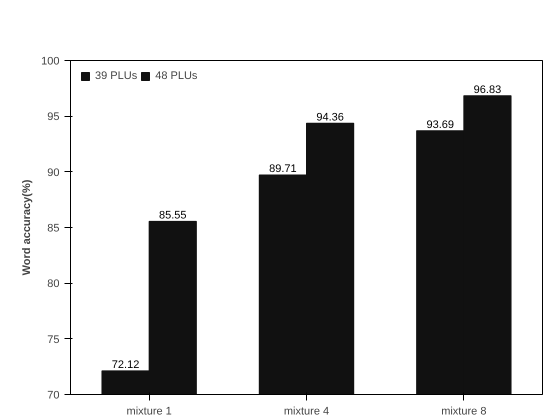 The image size is (547, 420). I want to click on data-label: 85.55, so click(173, 215).